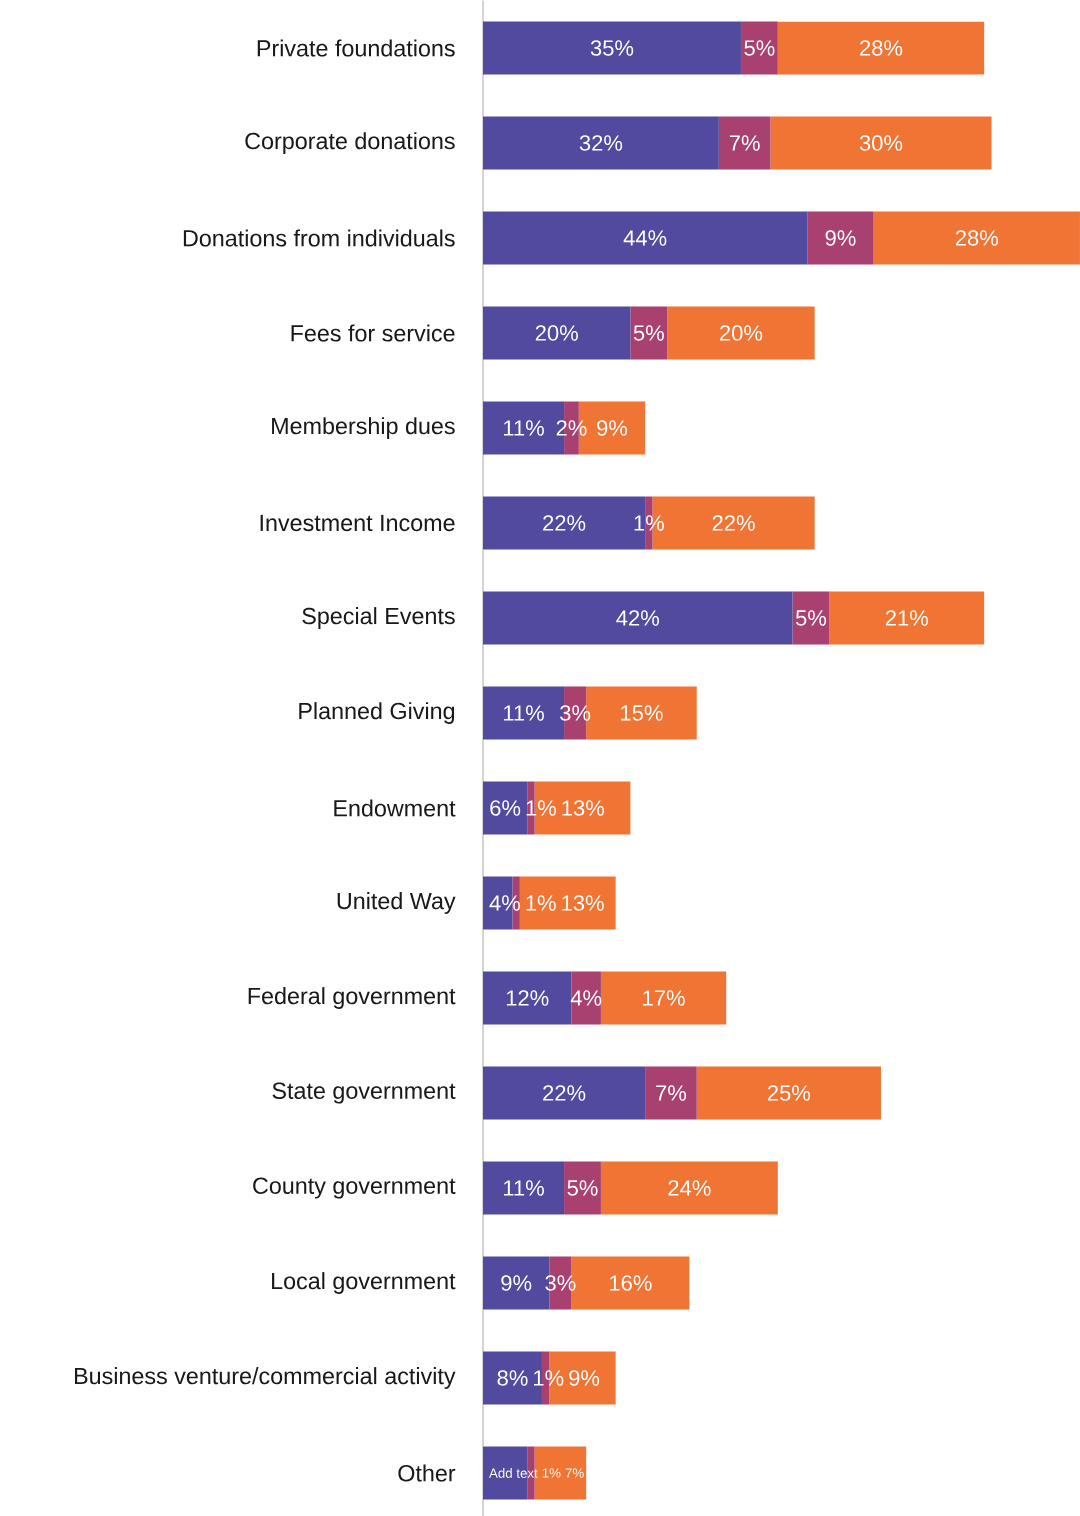  I want to click on data-label: 6%, so click(505, 808).